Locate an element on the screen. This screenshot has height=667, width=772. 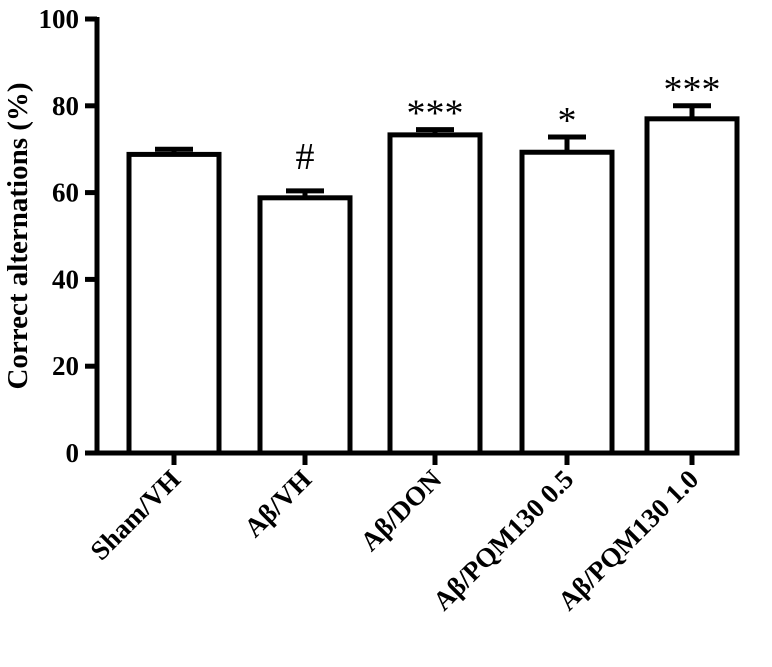
y-tick-label: 80 is located at coordinates (65, 106).